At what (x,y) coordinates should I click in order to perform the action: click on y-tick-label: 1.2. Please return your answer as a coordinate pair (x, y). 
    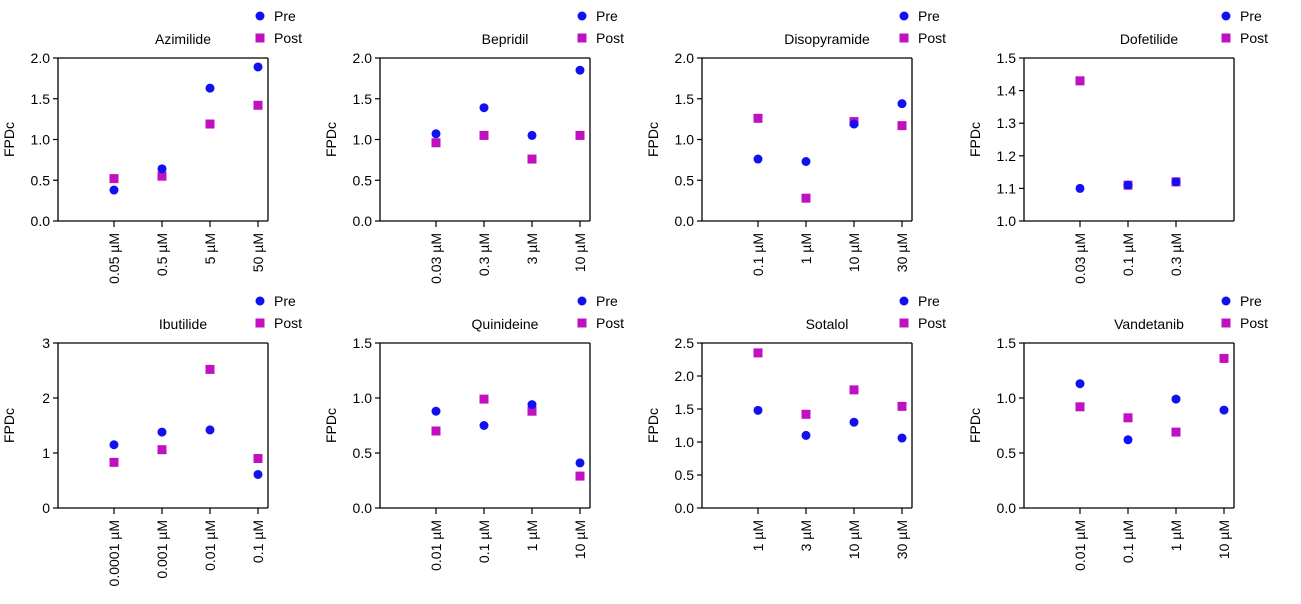
    Looking at the image, I should click on (1007, 156).